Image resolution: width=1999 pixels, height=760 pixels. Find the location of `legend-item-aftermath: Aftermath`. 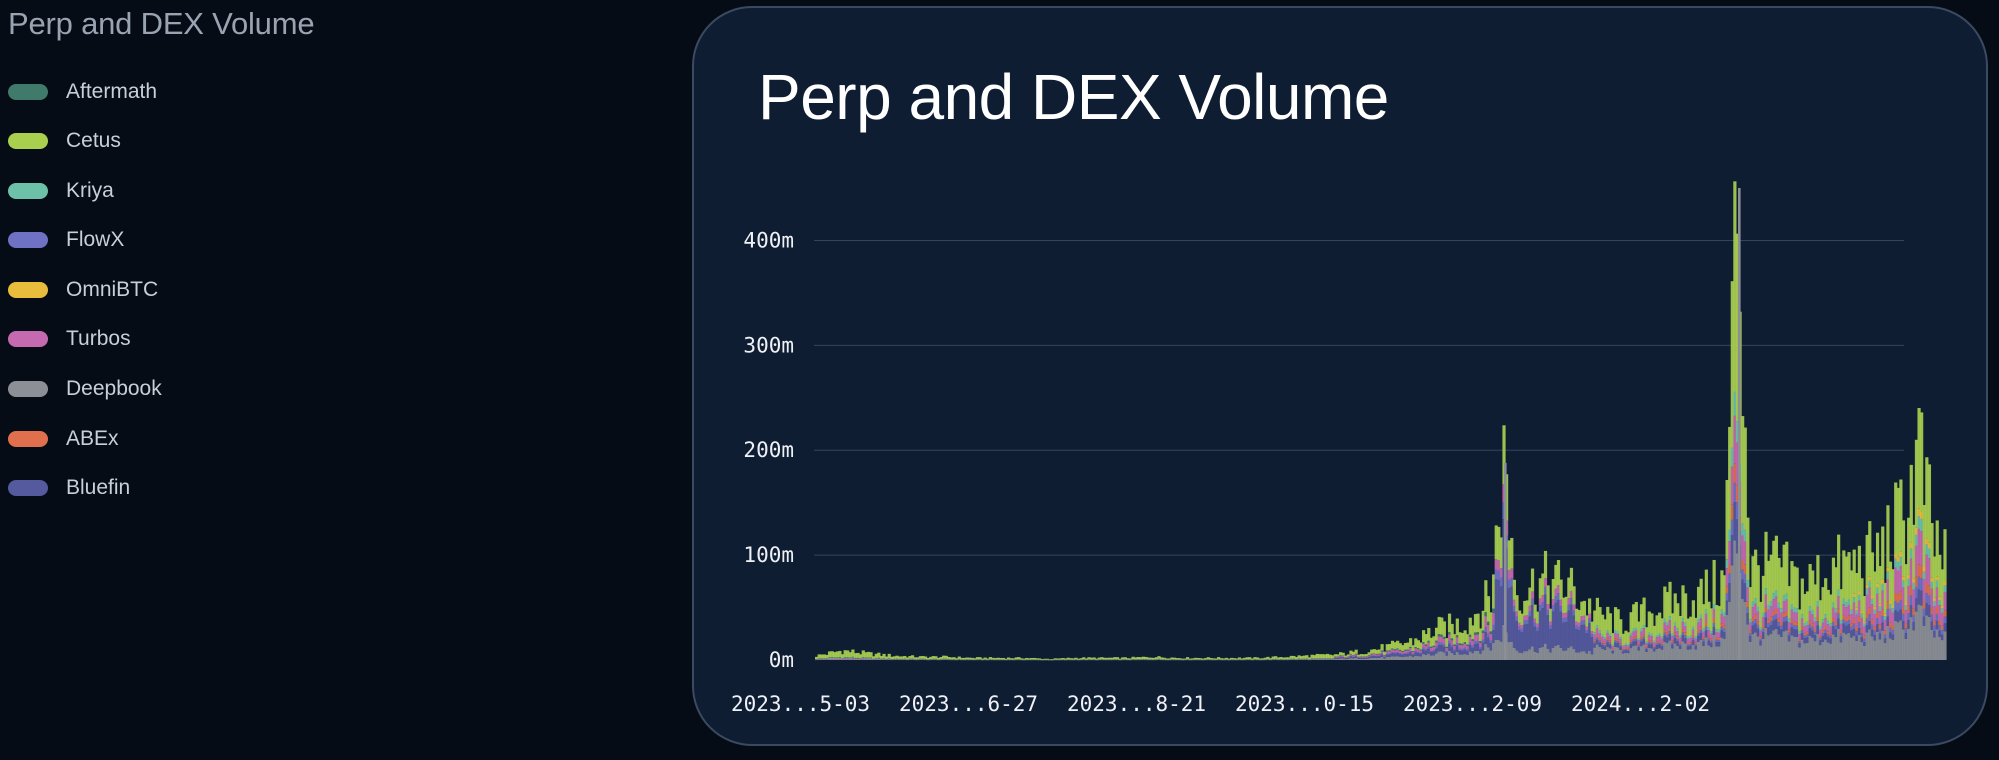

legend-item-aftermath: Aftermath is located at coordinates (85, 91).